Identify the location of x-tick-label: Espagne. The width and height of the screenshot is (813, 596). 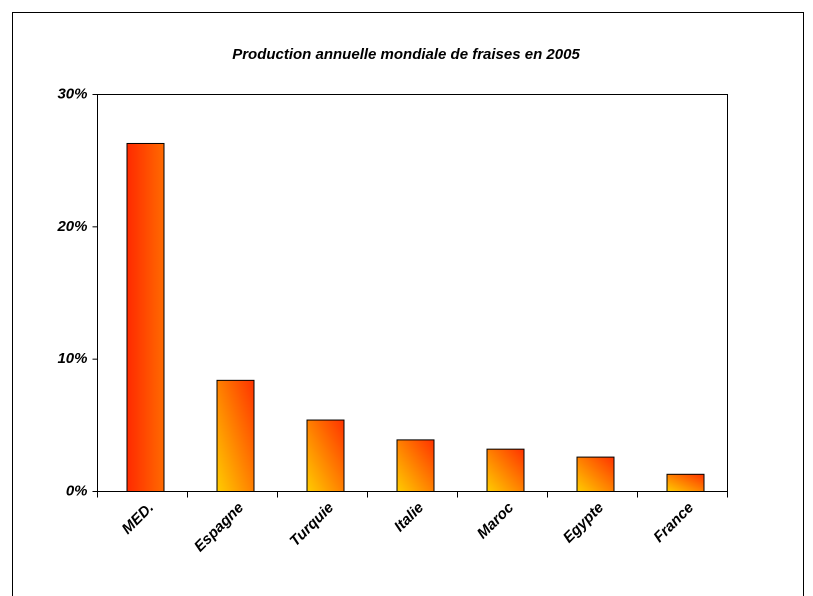
(219, 527).